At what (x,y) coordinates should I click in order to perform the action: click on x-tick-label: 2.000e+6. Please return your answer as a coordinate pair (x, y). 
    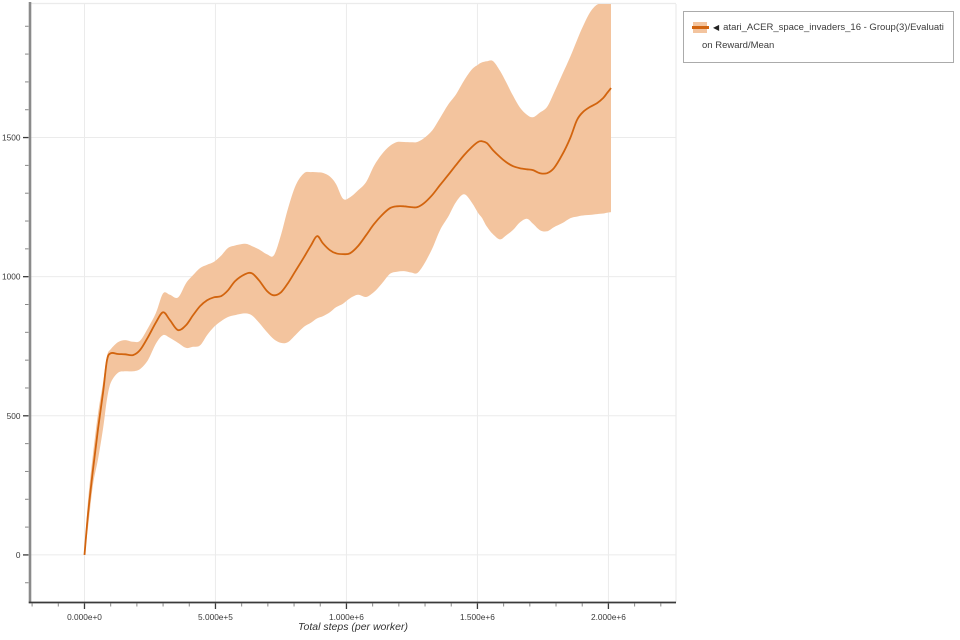
    Looking at the image, I should click on (608, 617).